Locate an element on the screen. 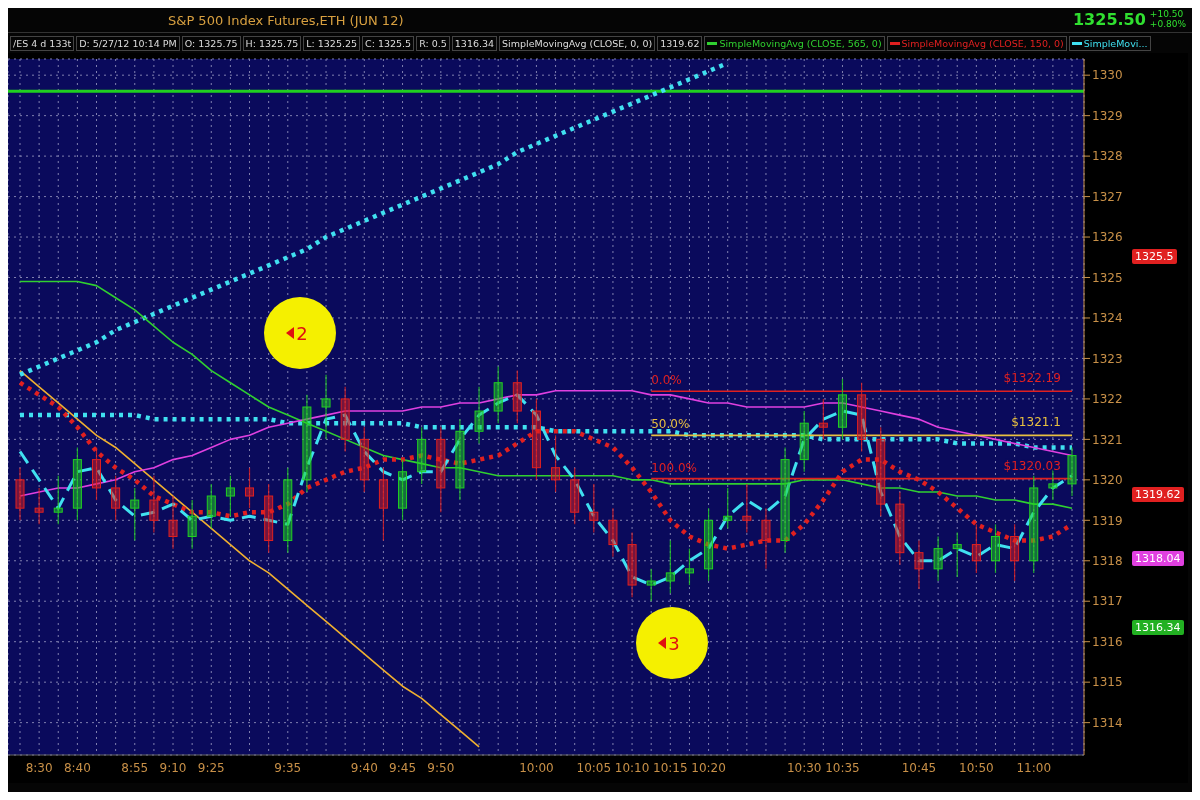 The height and width of the screenshot is (800, 1200). x-tick-label: 8:55 is located at coordinates (135, 767).